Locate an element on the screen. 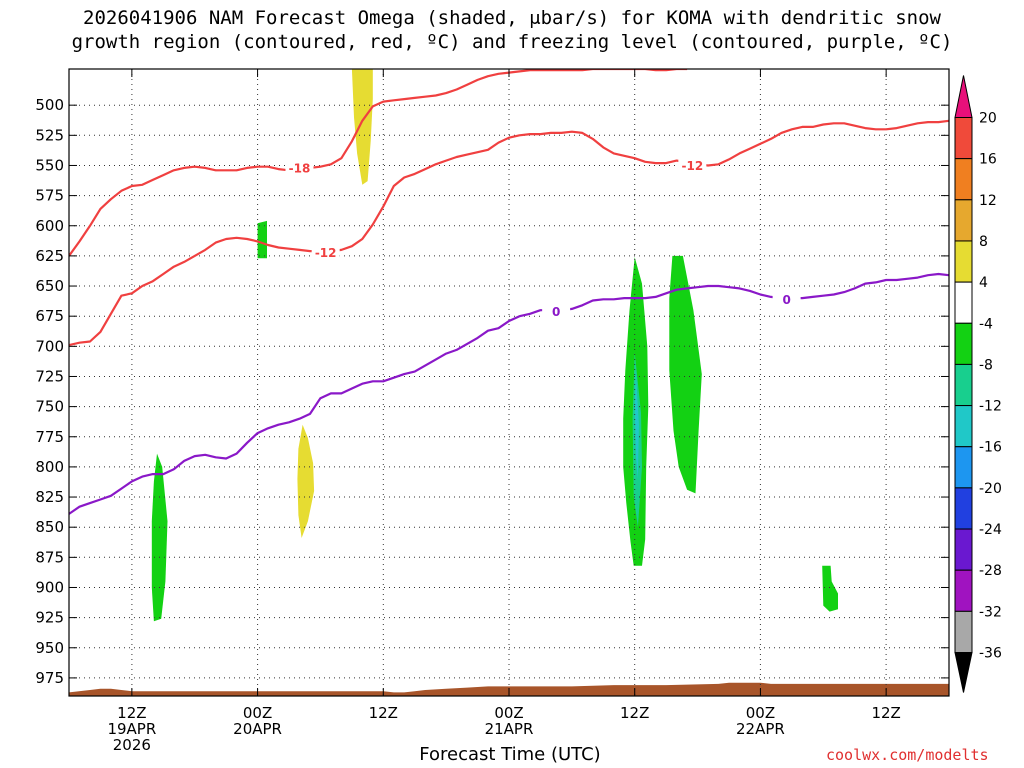  y-tick-label-675: 675 is located at coordinates (49, 316).